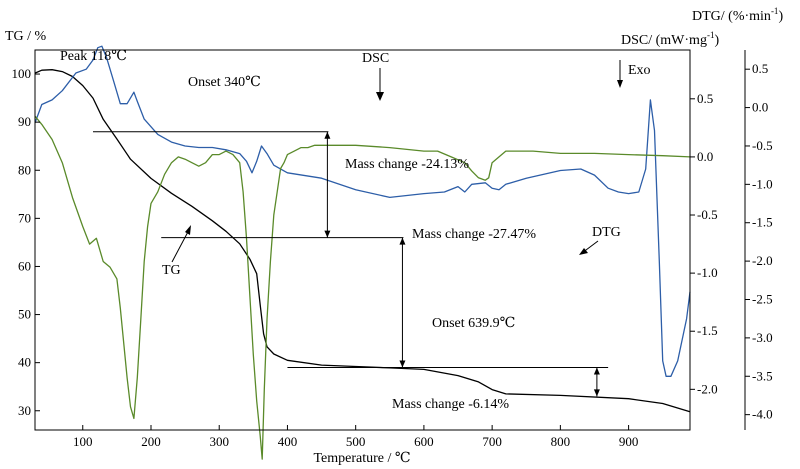 This screenshot has height=469, width=800. I want to click on dtg-tick-label: -0.5, so click(762, 145).